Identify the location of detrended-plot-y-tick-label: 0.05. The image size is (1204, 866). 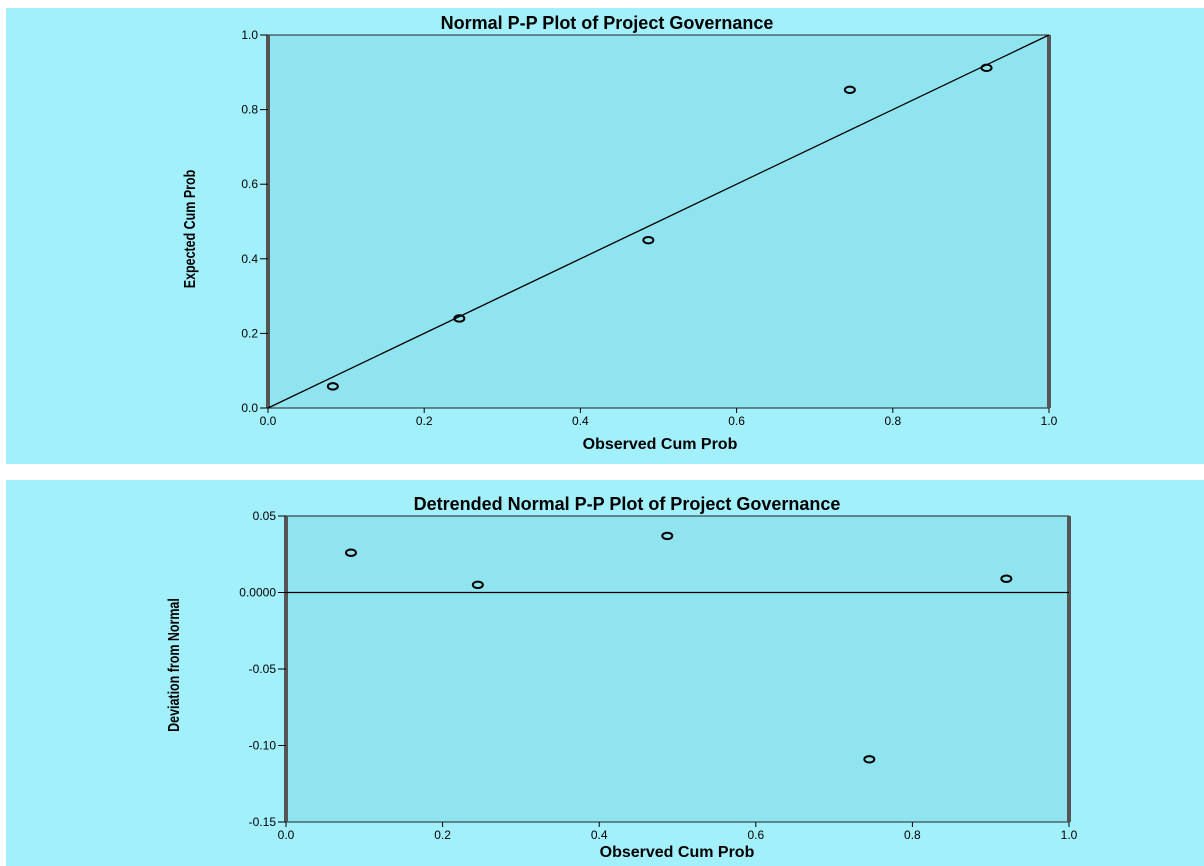
(265, 516).